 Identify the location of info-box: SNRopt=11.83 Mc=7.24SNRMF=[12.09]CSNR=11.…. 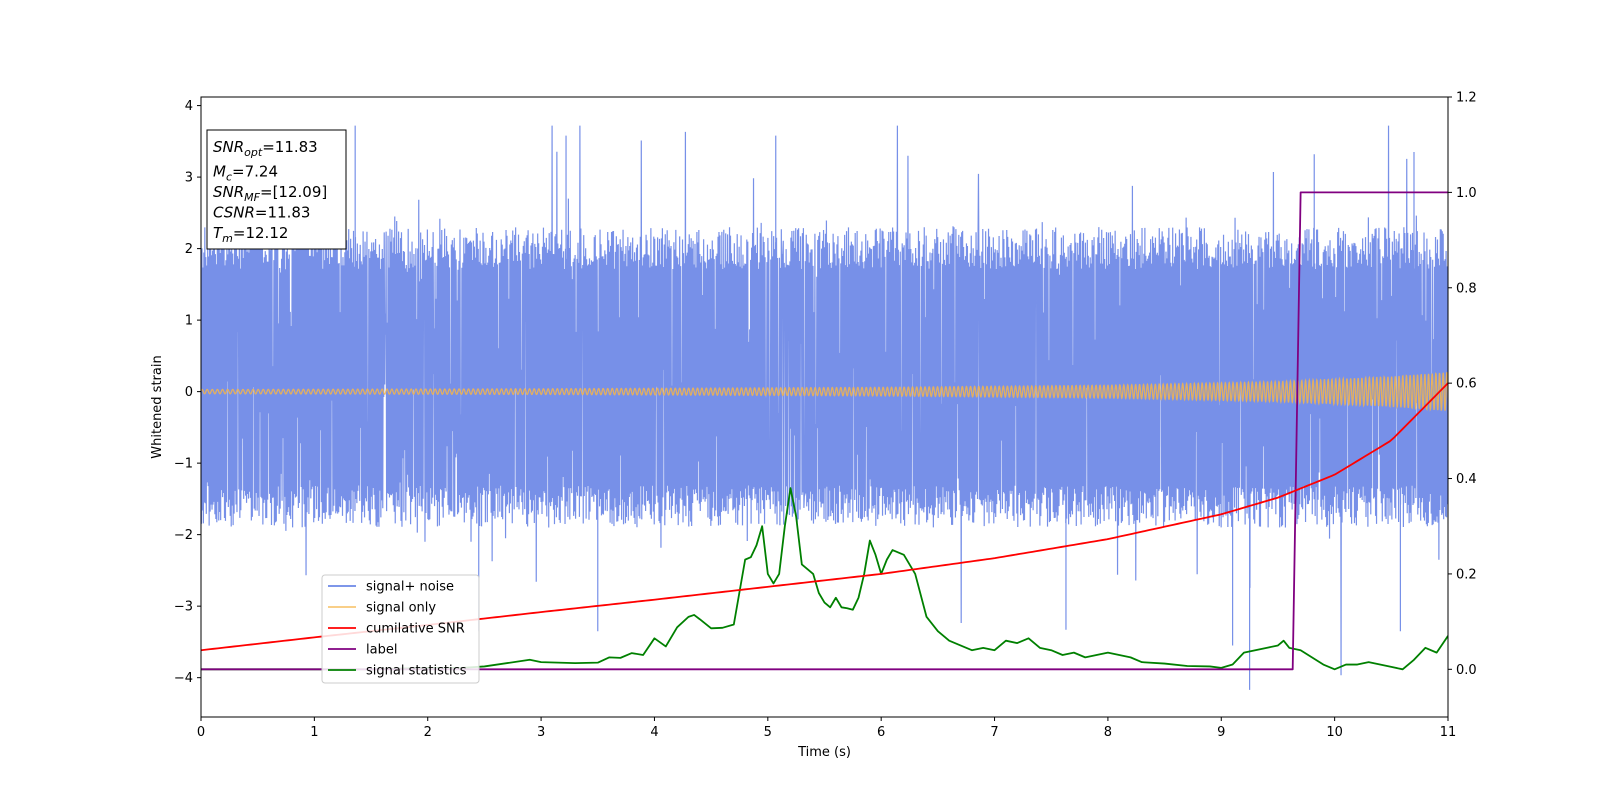
(276, 189).